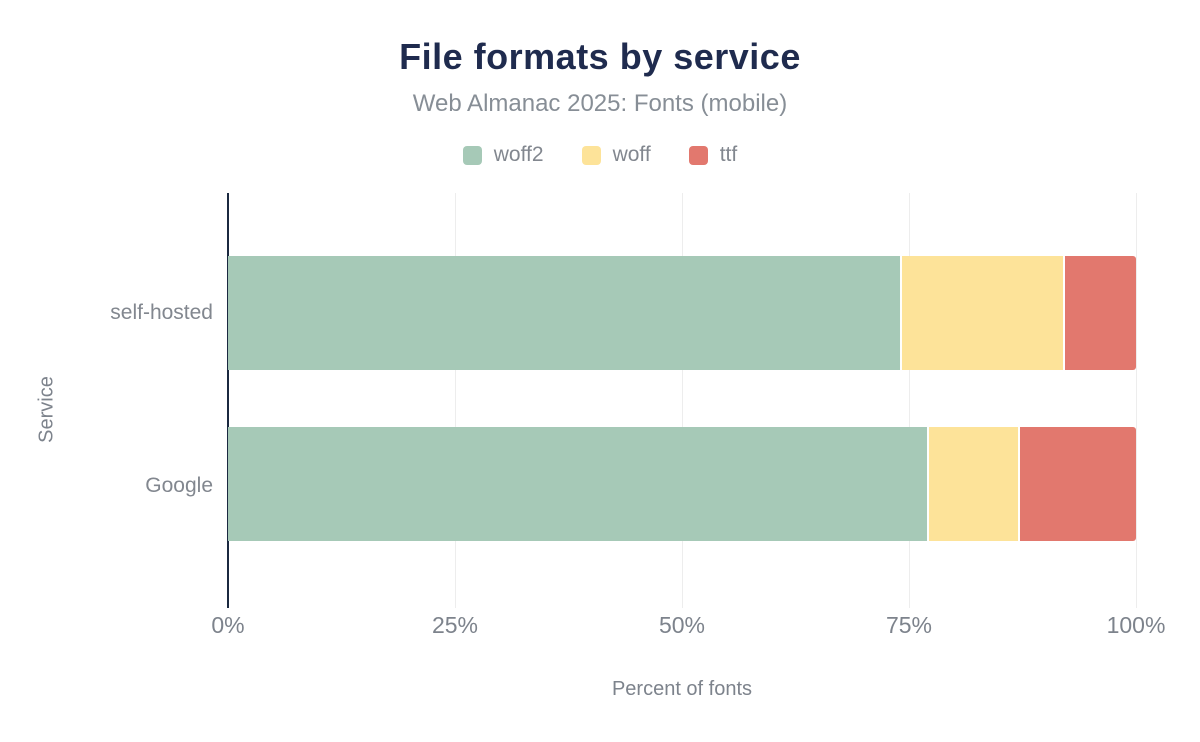 This screenshot has width=1200, height=742. I want to click on legend-label: woff2, so click(518, 154).